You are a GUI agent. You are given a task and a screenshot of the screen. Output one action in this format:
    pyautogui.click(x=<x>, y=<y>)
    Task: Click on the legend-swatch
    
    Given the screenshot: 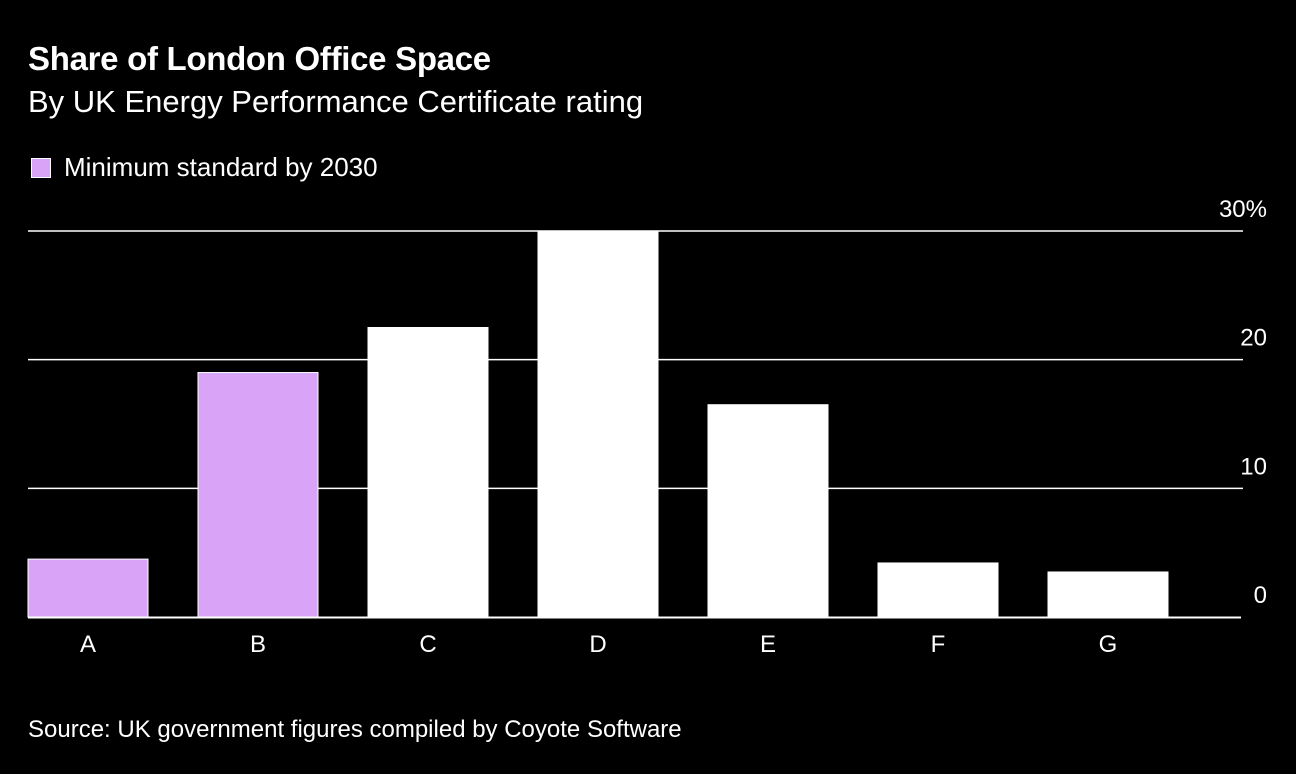 What is the action you would take?
    pyautogui.click(x=41, y=167)
    